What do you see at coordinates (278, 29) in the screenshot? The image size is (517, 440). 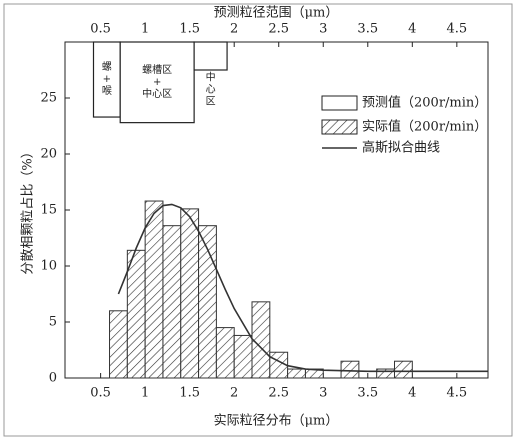 I see `top-tick-label: 2.5` at bounding box center [278, 29].